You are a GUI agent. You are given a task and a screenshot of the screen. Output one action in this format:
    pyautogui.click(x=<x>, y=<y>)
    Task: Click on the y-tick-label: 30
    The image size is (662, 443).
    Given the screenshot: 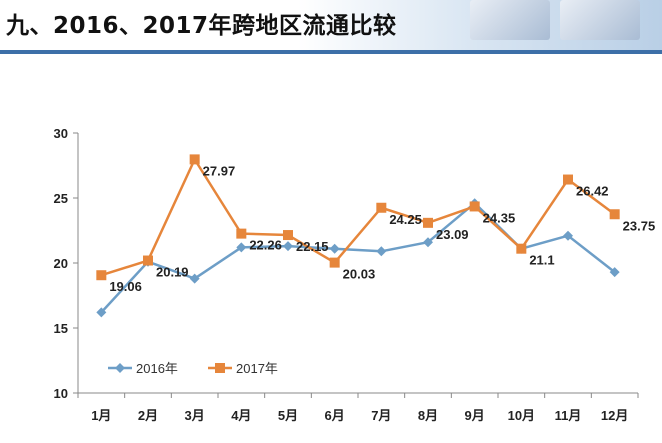 What is the action you would take?
    pyautogui.click(x=61, y=133)
    